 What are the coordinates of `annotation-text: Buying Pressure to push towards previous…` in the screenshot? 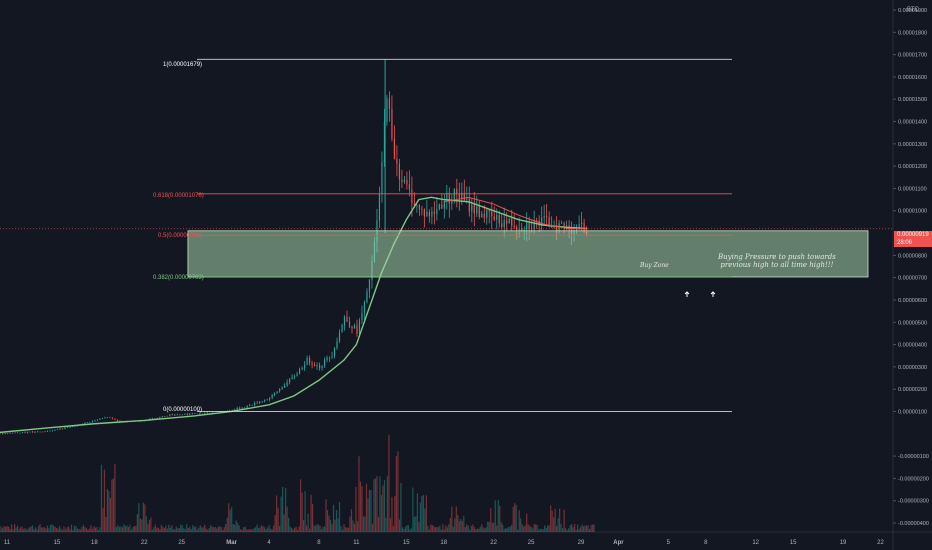 It's located at (777, 261).